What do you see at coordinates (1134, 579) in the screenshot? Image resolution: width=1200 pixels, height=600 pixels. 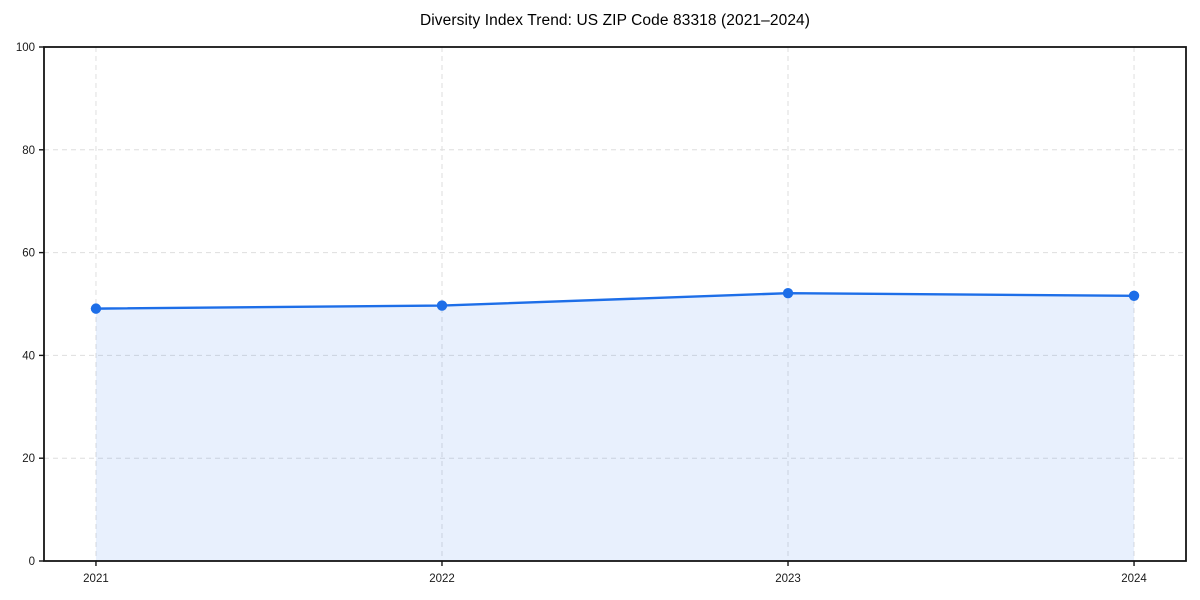 I see `x-tick-label: 2024` at bounding box center [1134, 579].